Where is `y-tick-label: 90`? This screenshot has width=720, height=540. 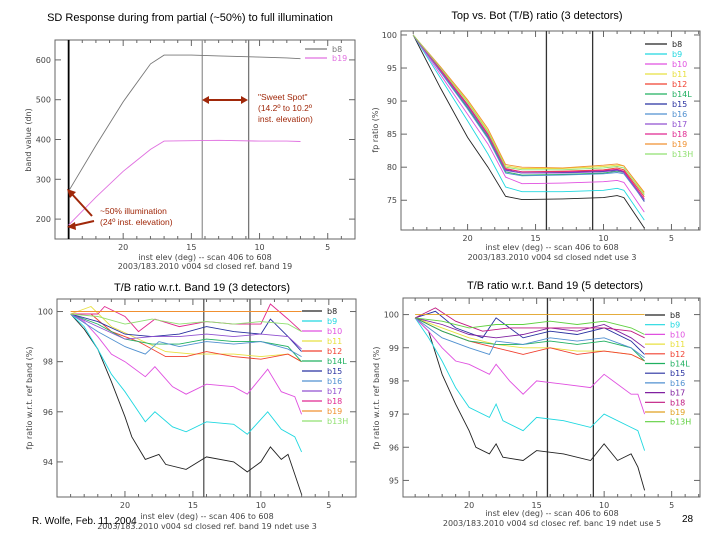 y-tick-label: 90 is located at coordinates (392, 101).